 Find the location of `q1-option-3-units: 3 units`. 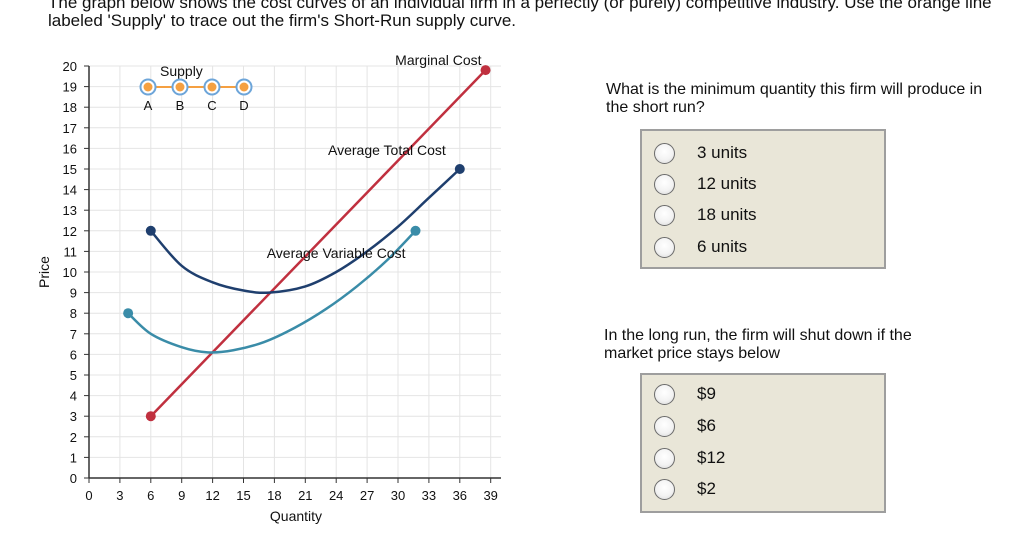

q1-option-3-units: 3 units is located at coordinates (700, 153).